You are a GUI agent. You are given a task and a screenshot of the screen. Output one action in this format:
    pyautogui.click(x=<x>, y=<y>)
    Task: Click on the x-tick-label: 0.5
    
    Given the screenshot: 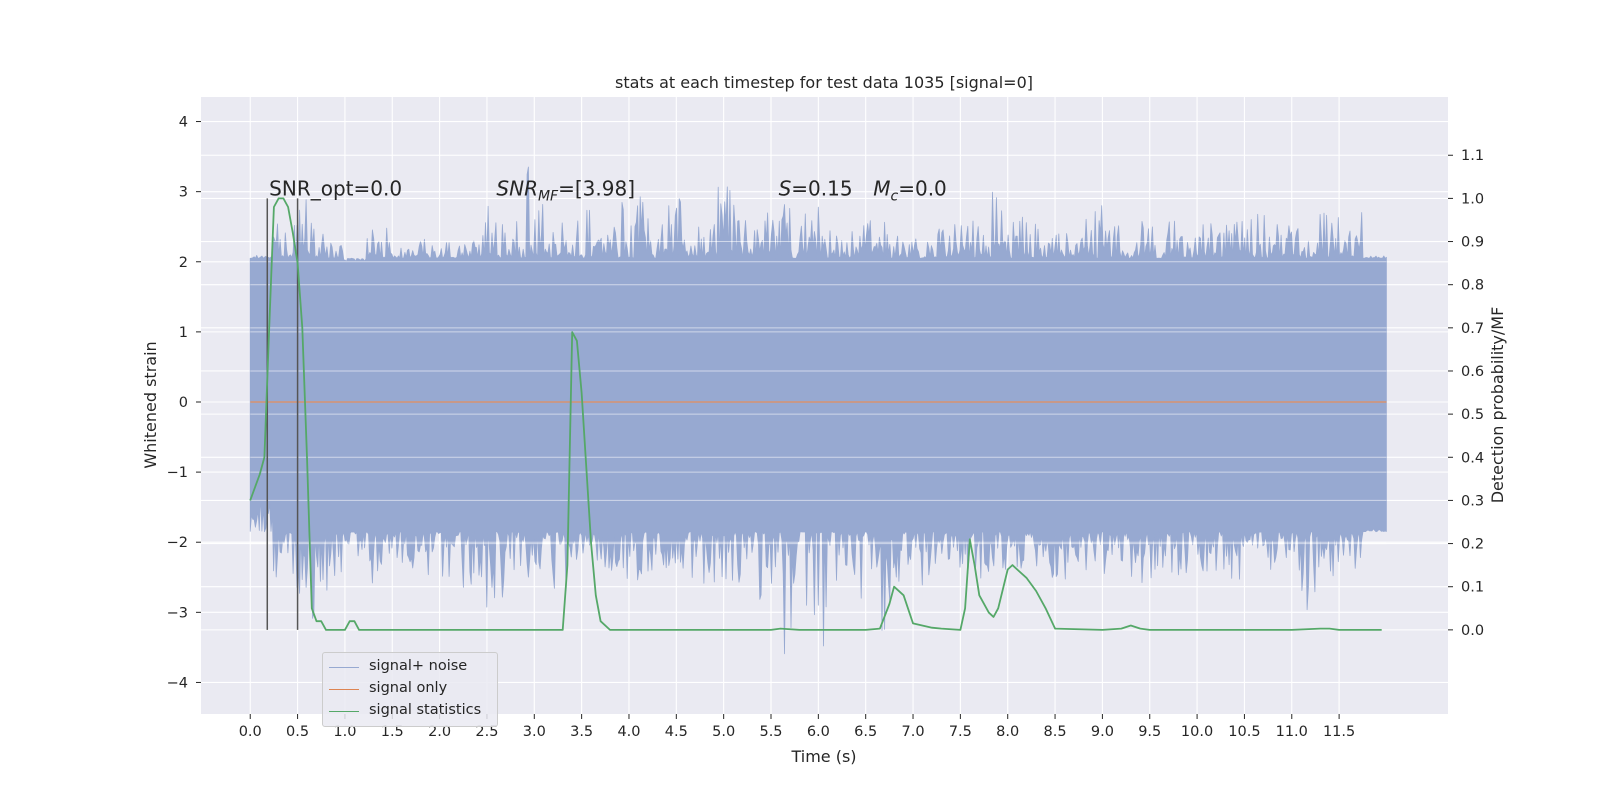 What is the action you would take?
    pyautogui.click(x=297, y=732)
    